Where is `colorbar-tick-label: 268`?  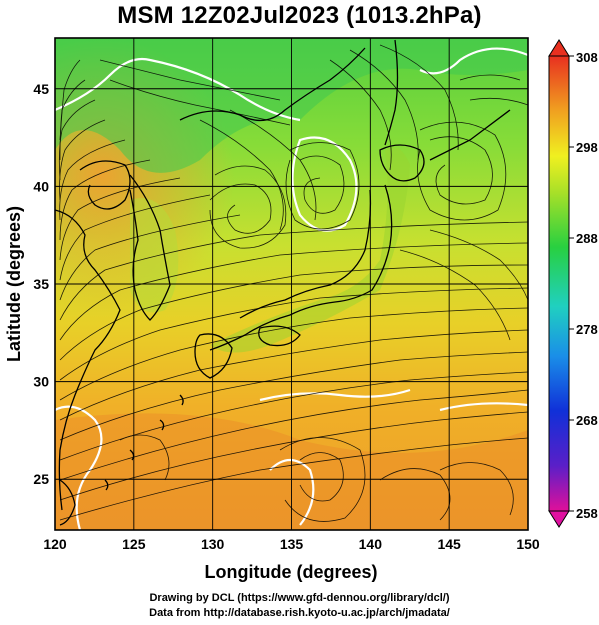 colorbar-tick-label: 268 is located at coordinates (587, 420).